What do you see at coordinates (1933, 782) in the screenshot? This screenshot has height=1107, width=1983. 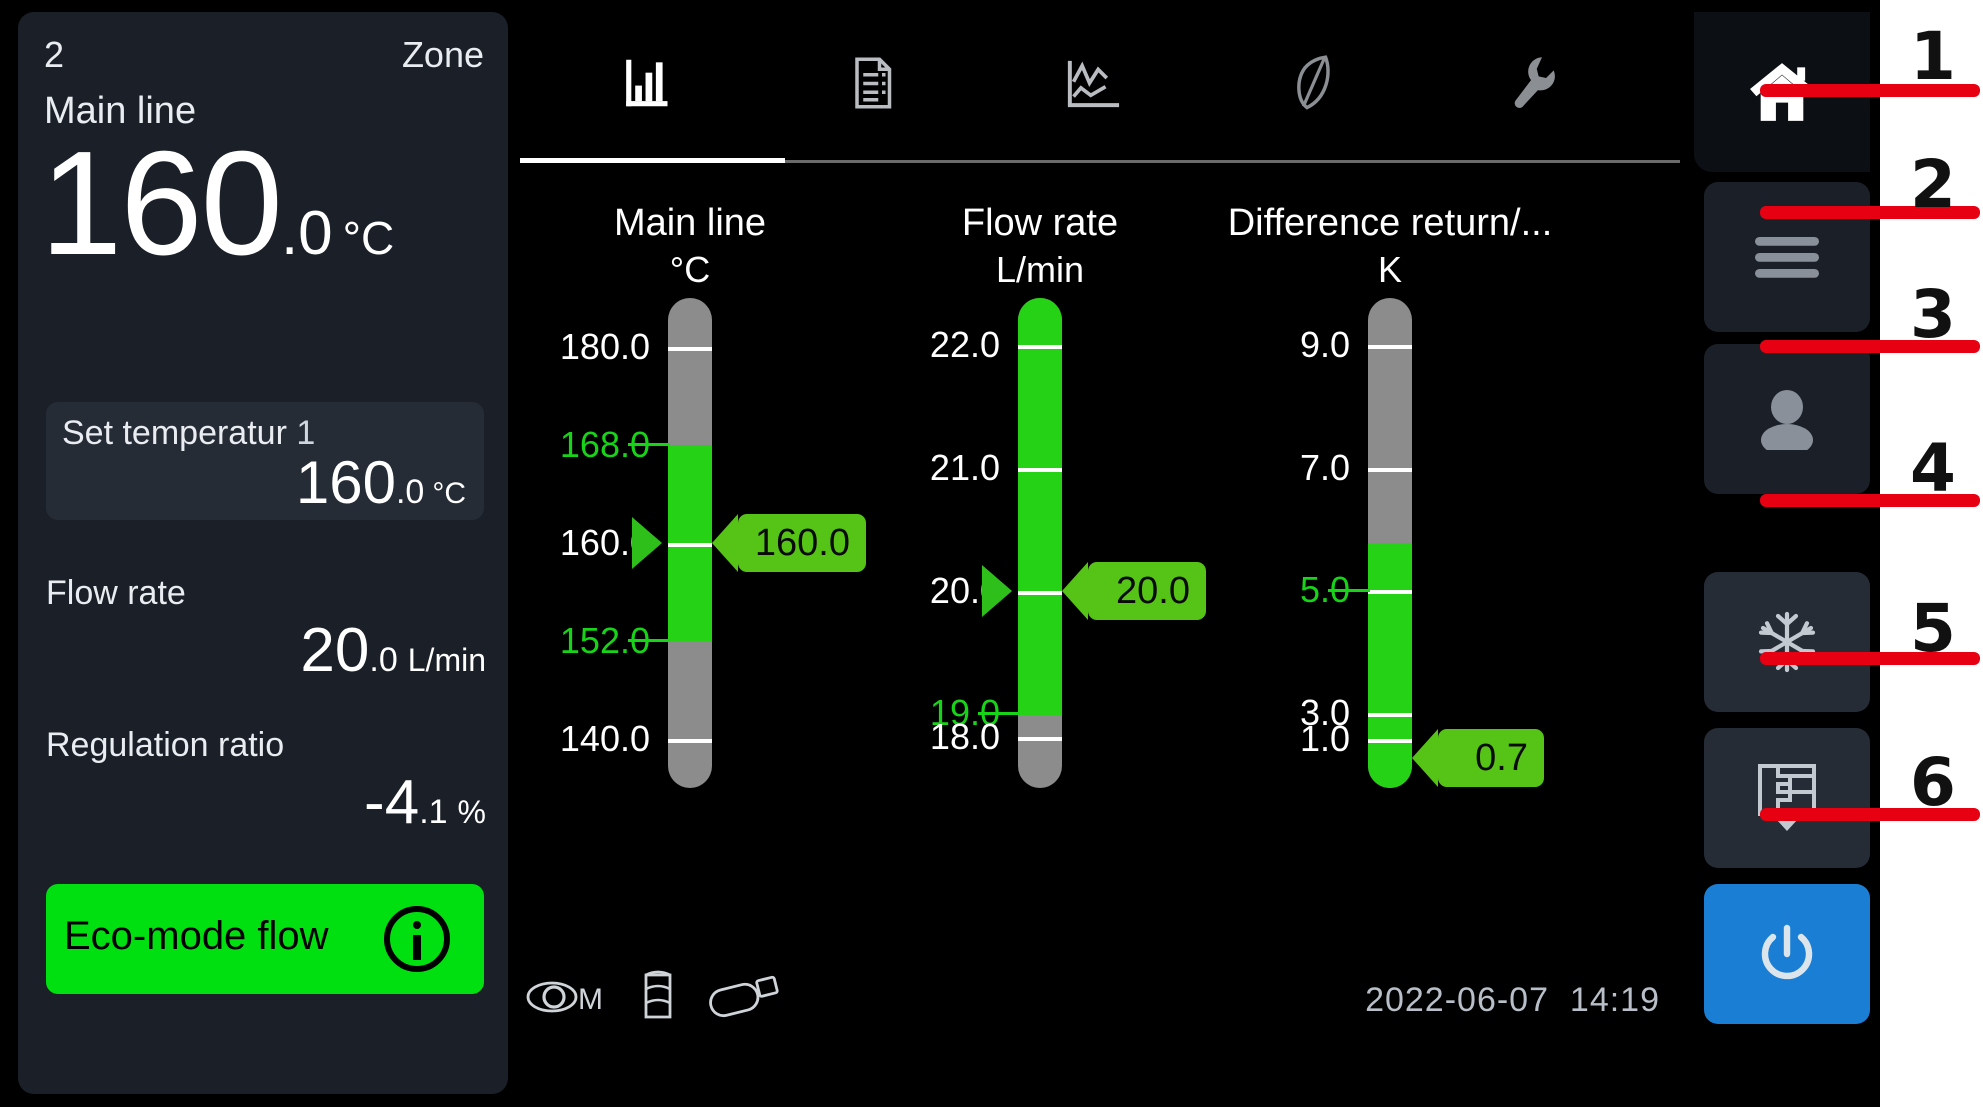 I see `callout-number-6: 6` at bounding box center [1933, 782].